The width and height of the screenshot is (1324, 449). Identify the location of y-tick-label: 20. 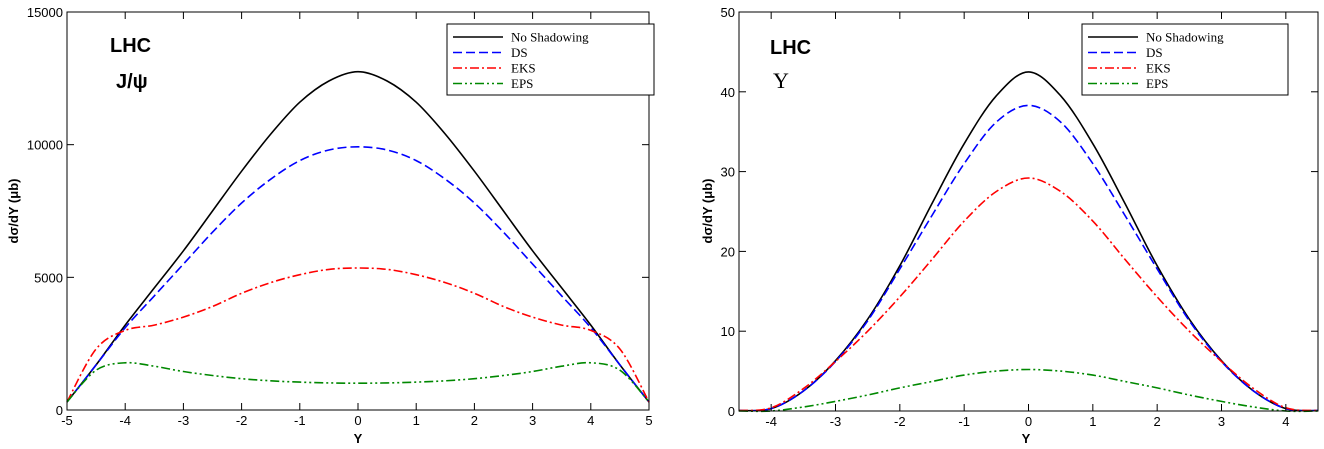
(728, 251).